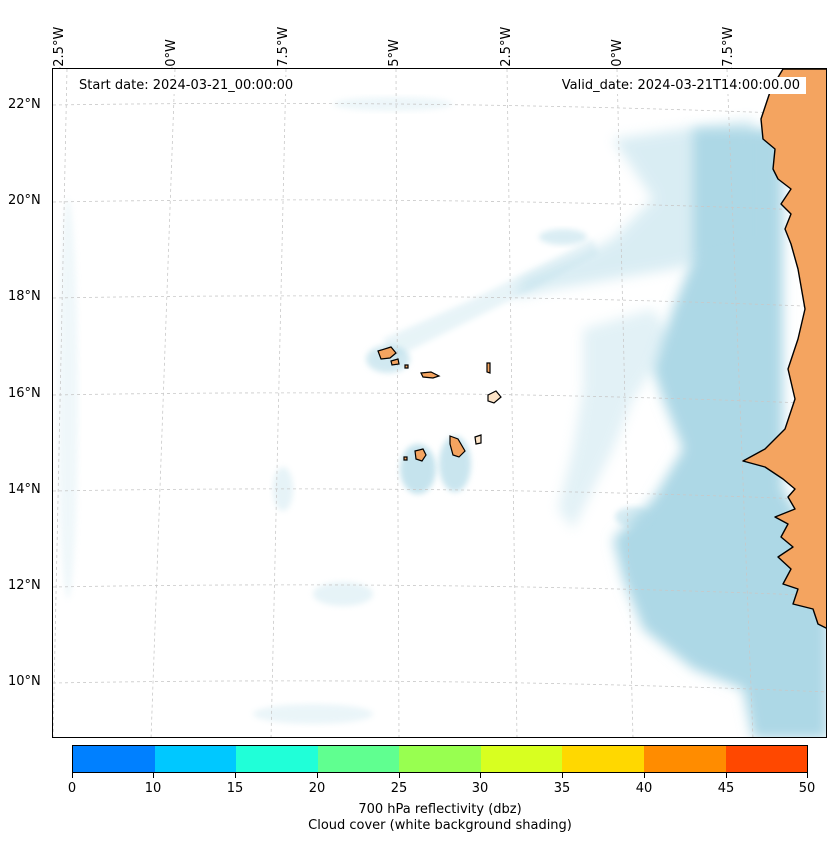 The width and height of the screenshot is (837, 843). I want to click on gridline-lon-22-5w, so click(512, 403).